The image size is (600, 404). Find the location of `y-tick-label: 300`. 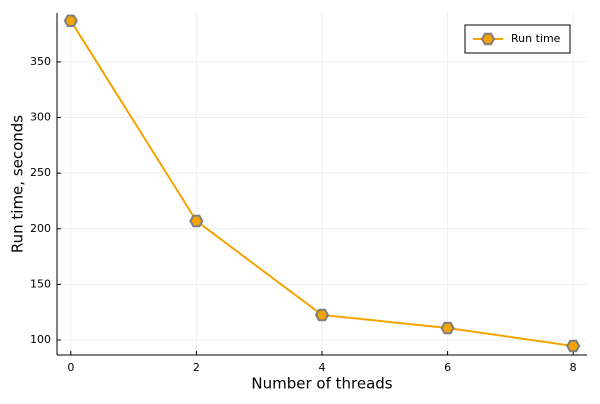

y-tick-label: 300 is located at coordinates (40, 117).